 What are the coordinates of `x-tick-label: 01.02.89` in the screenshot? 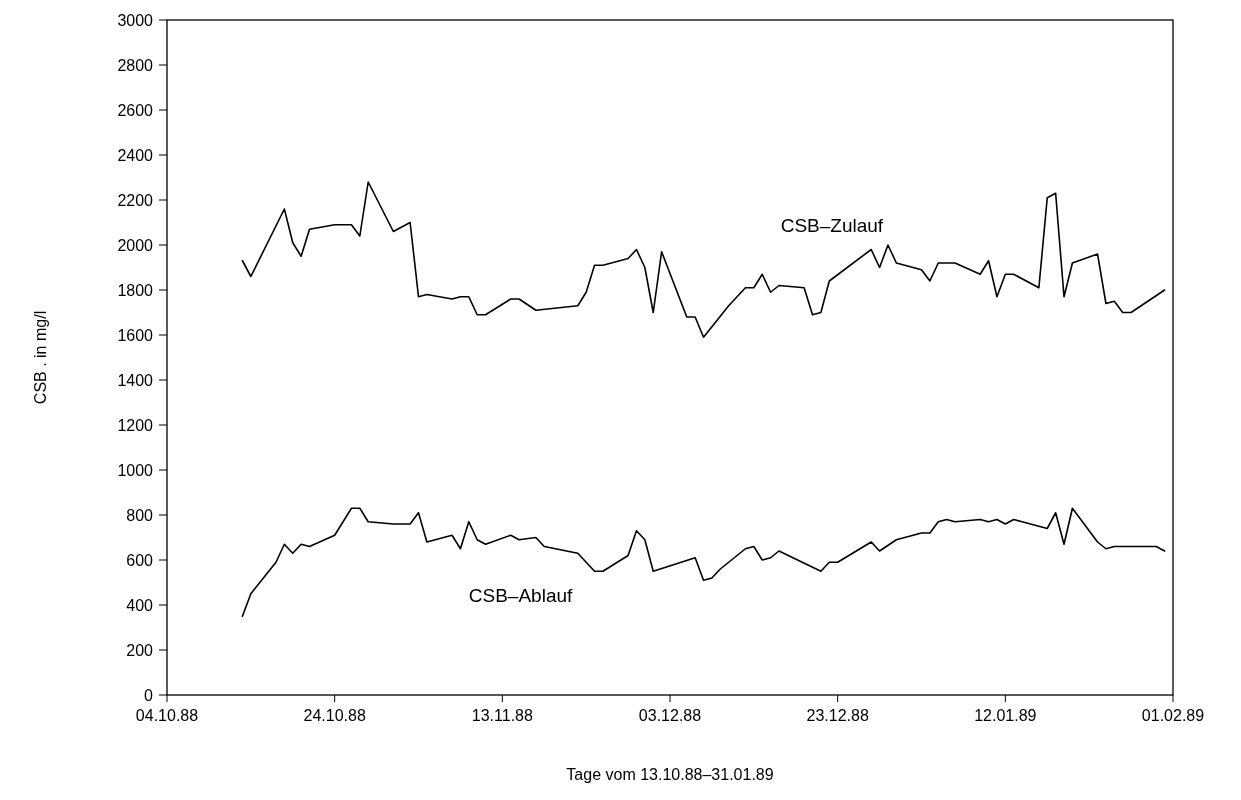 It's located at (1173, 715).